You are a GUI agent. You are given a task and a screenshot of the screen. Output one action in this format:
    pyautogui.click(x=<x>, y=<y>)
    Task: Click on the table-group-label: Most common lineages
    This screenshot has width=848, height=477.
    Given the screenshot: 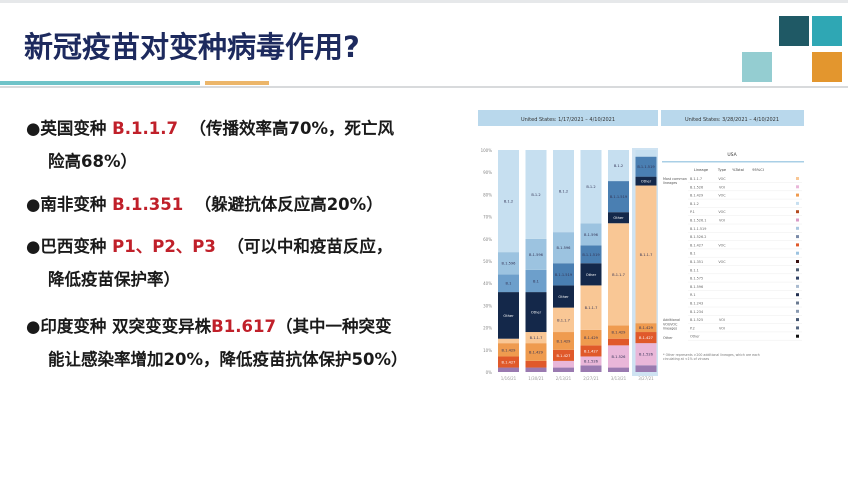 What is the action you would take?
    pyautogui.click(x=675, y=181)
    